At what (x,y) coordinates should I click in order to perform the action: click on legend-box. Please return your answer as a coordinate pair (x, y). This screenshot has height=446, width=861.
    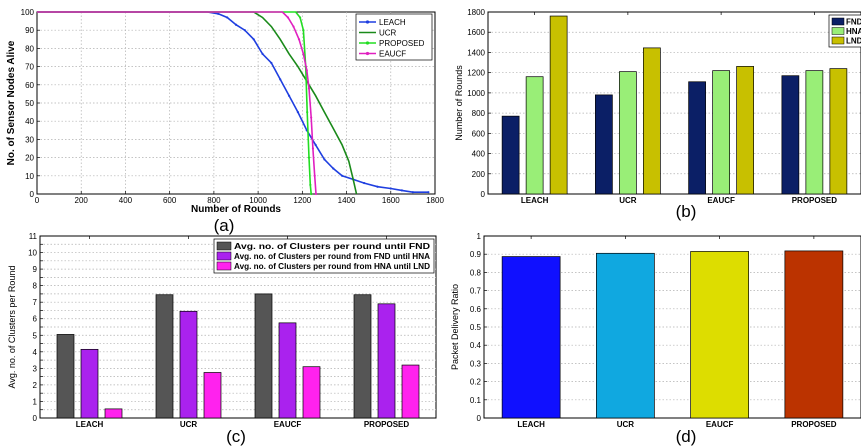
    Looking at the image, I should click on (324, 256).